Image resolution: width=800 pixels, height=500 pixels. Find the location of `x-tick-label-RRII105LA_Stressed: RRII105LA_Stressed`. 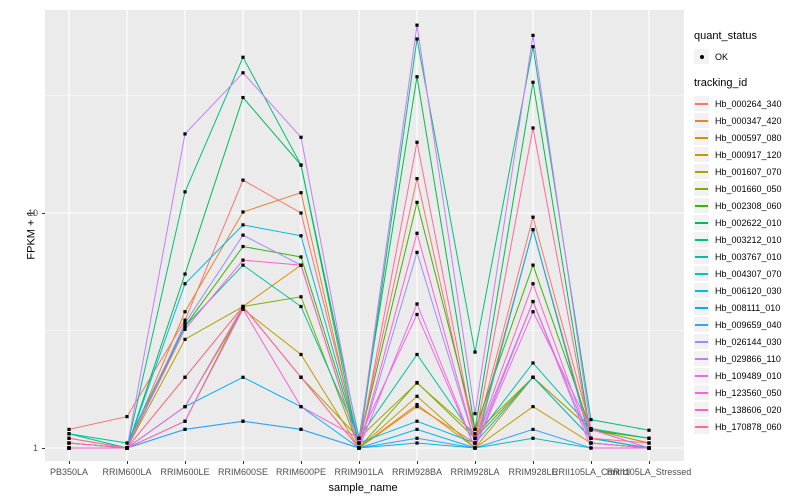

x-tick-label-RRII105LA_Stressed: RRII105LA_Stressed is located at coordinates (649, 472).